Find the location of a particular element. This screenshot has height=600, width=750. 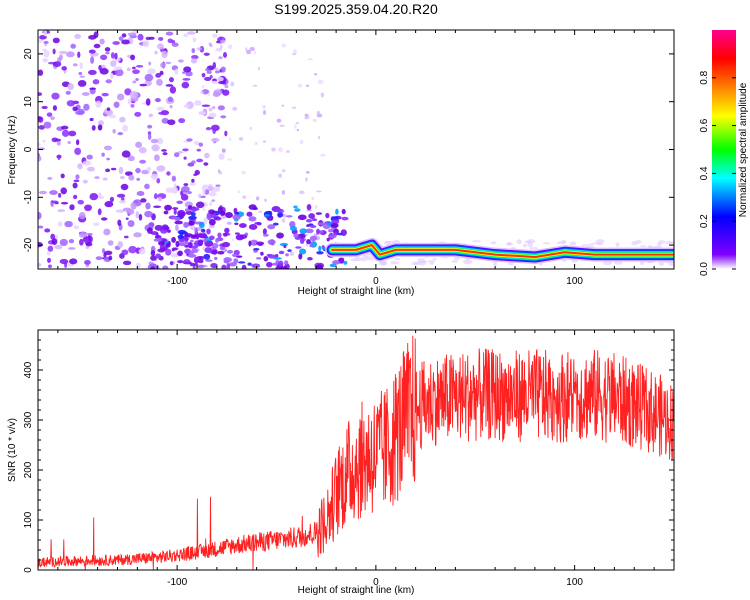

colorbar-label: Normalized spectral amplitude is located at coordinates (743, 149).